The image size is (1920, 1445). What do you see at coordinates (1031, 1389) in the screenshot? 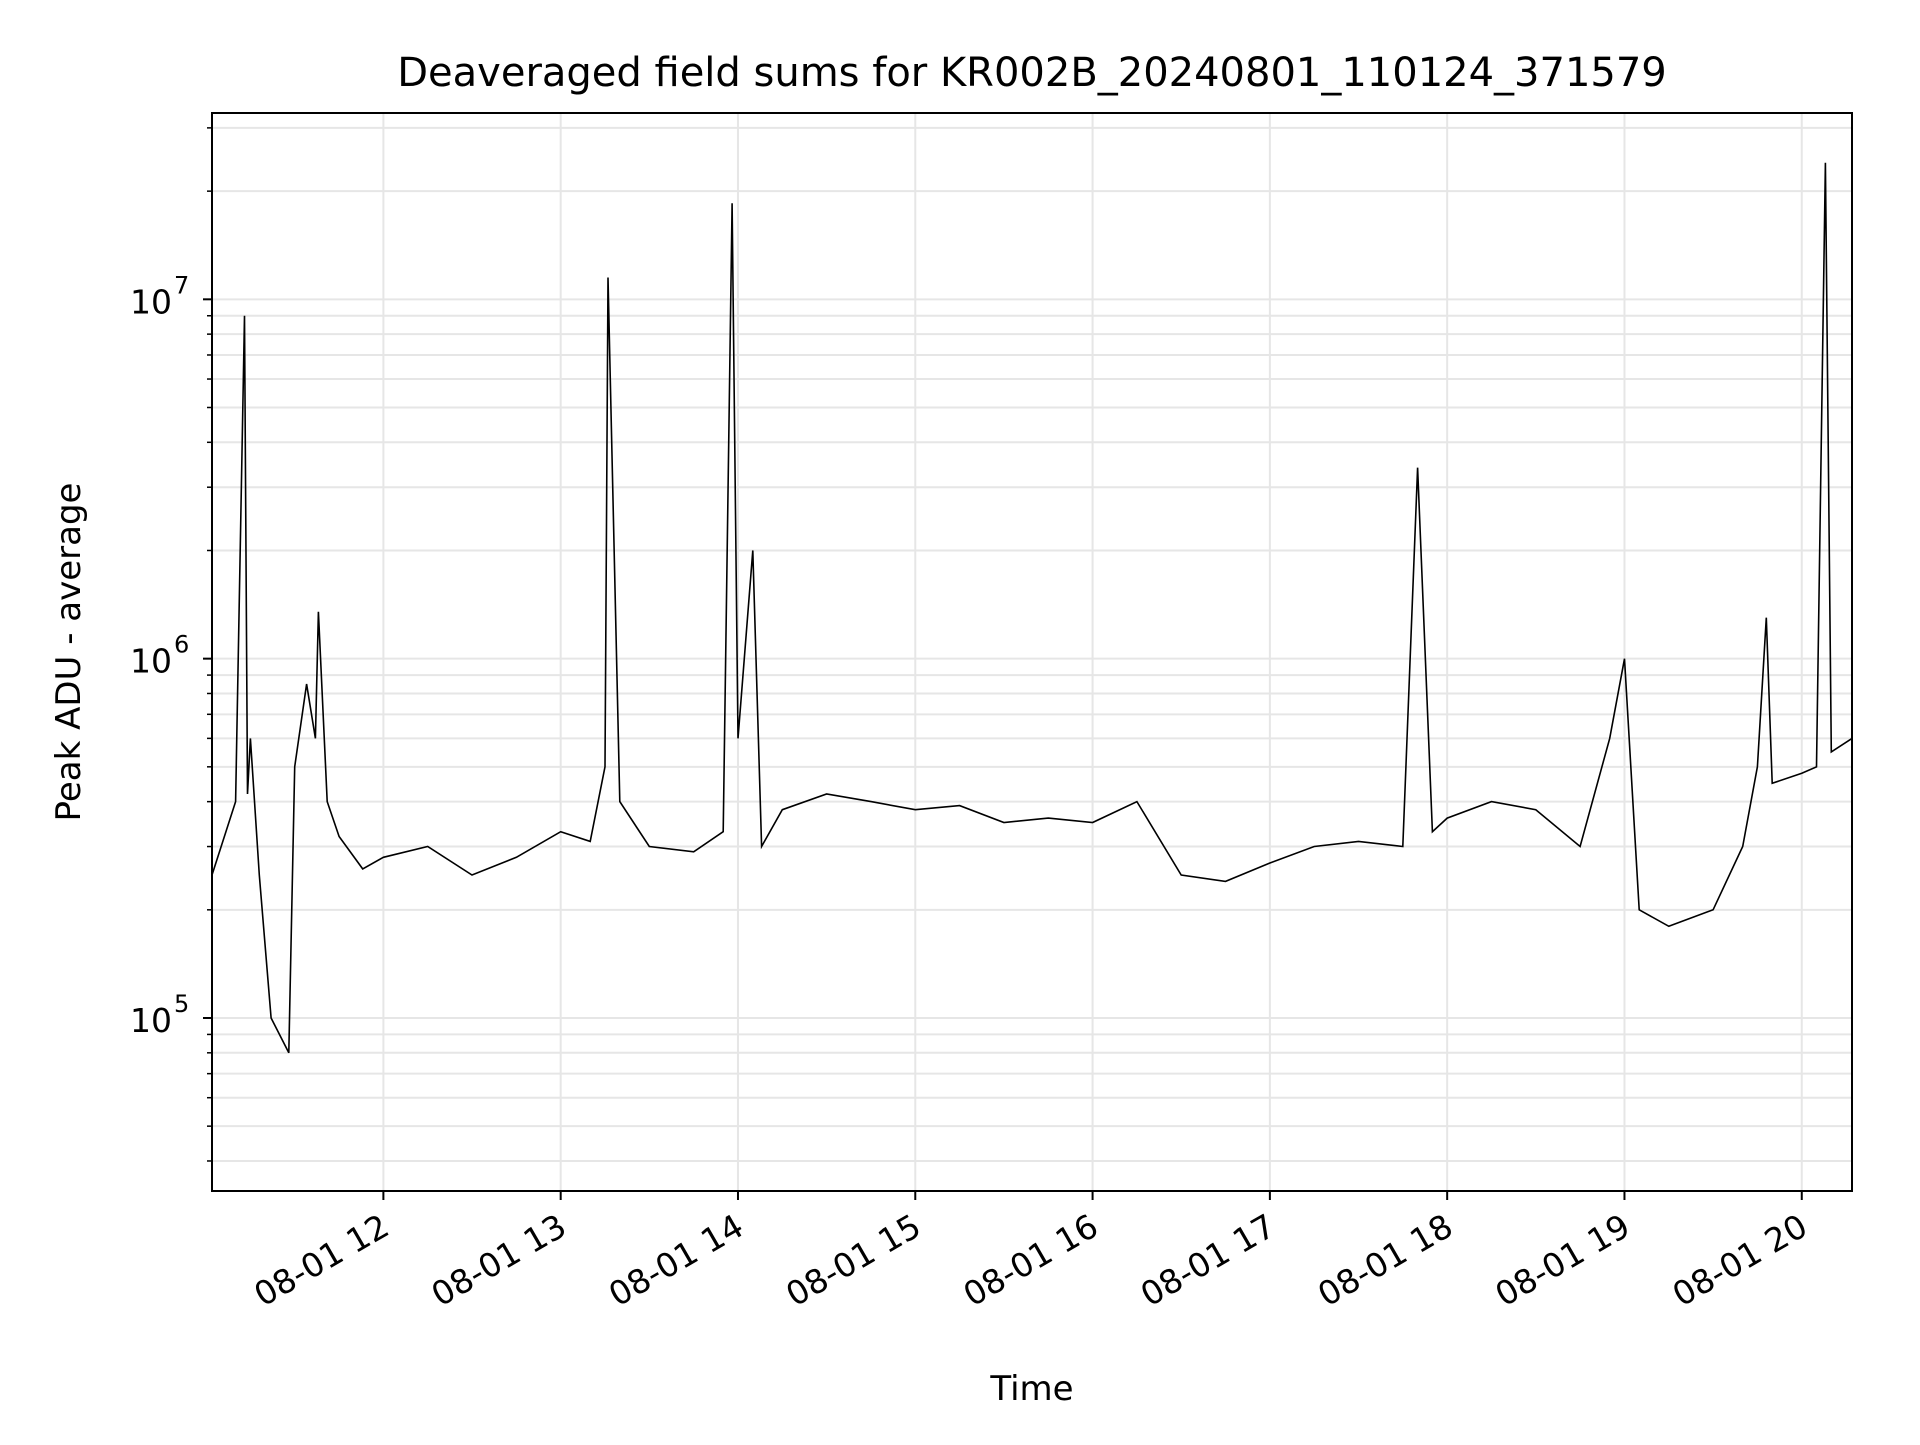
I see `x-axis-label: Time` at bounding box center [1031, 1389].